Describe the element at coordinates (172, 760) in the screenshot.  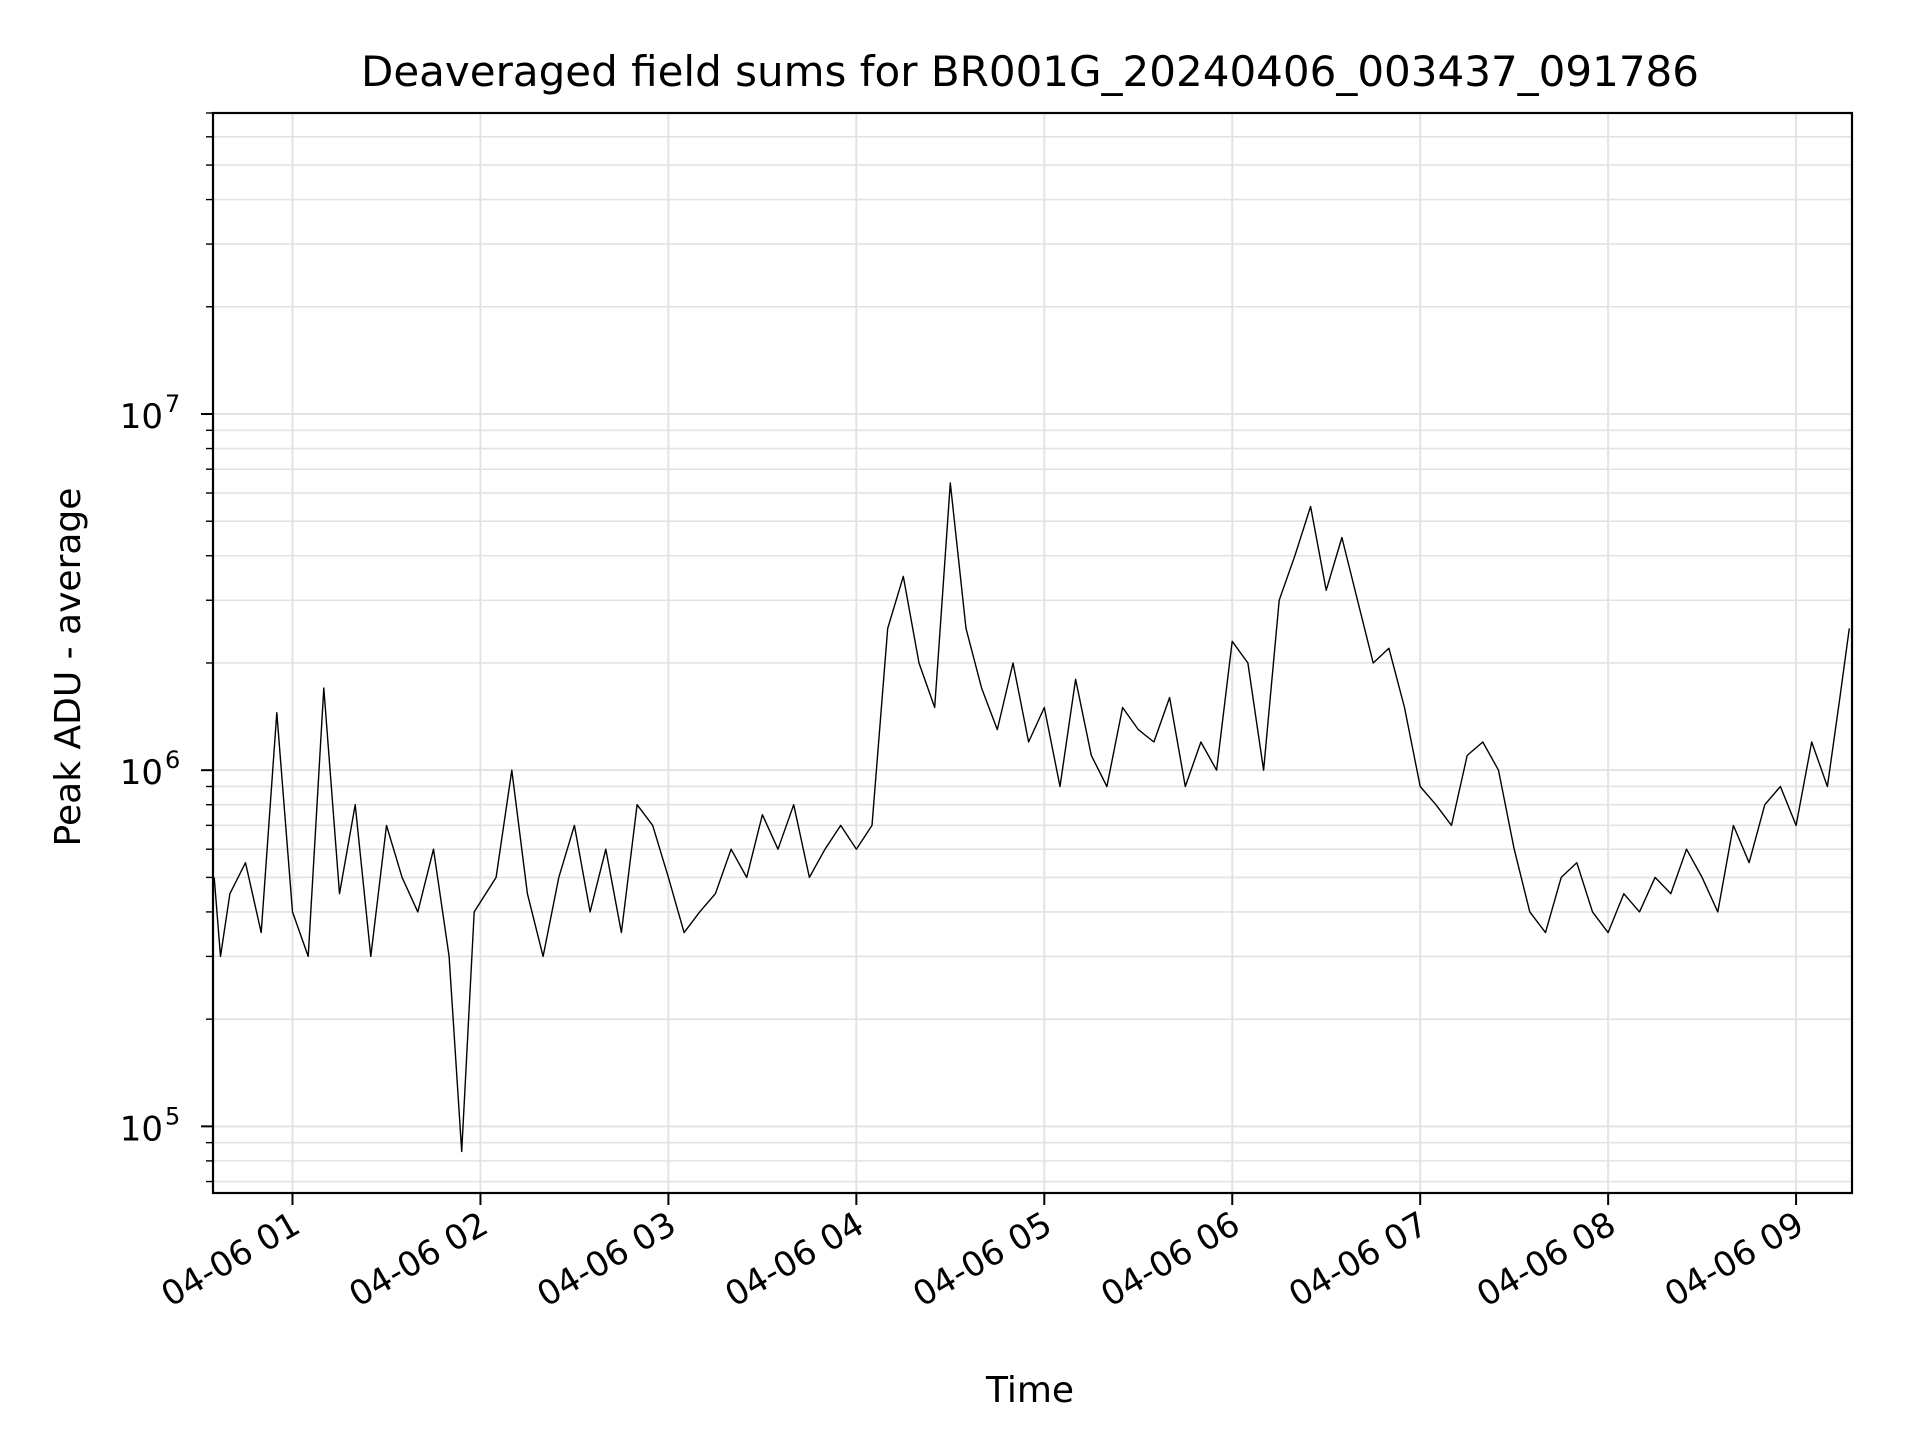
I see `y-tick-exponent: 6` at that location.